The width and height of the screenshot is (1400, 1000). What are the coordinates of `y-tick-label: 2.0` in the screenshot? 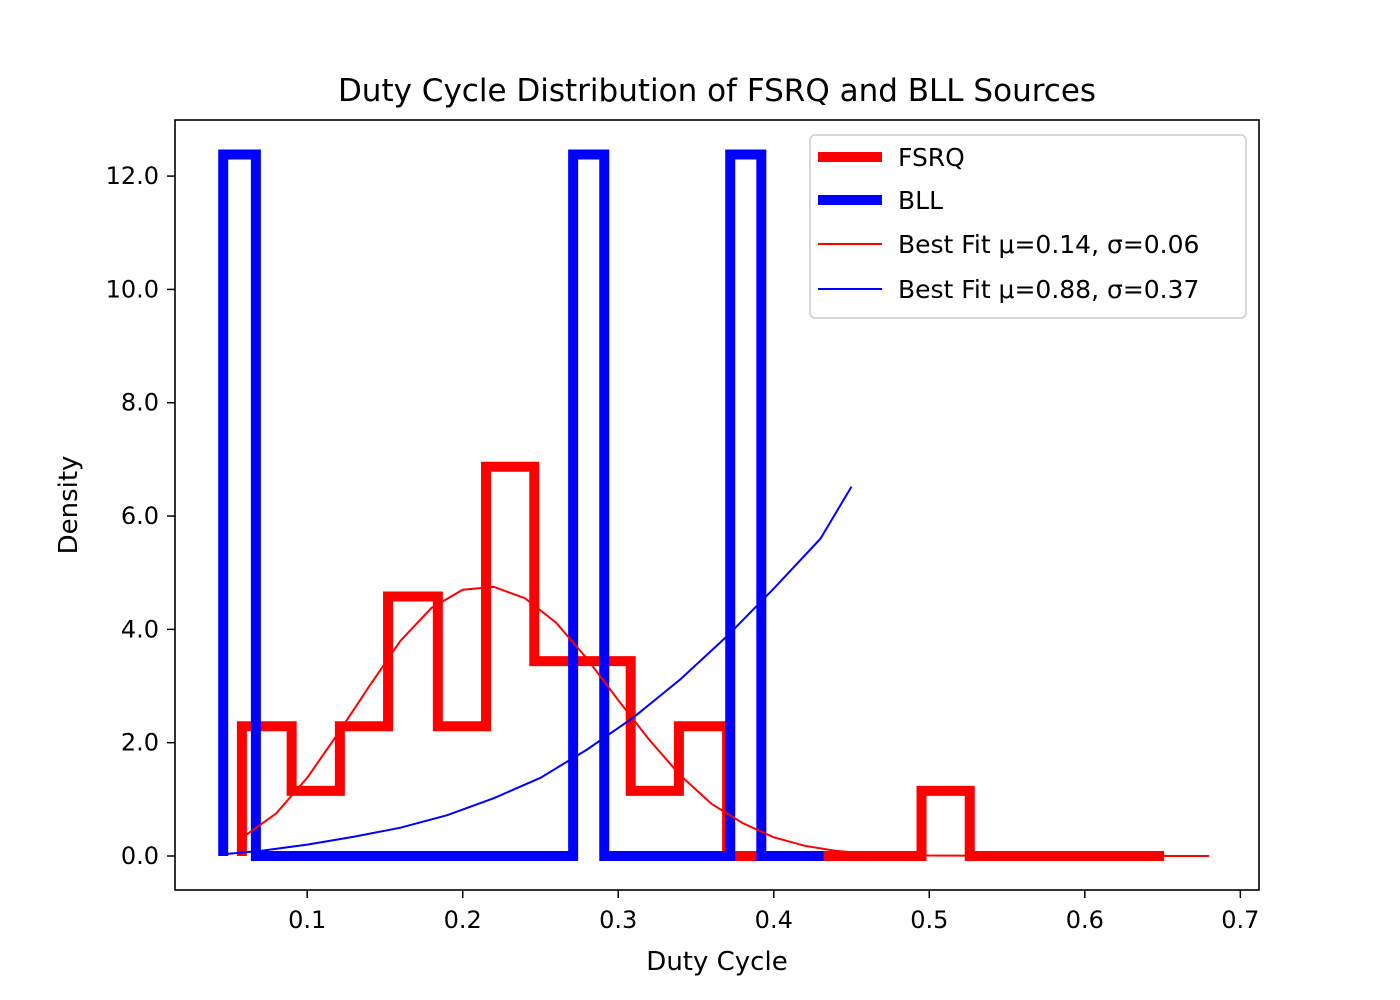 It's located at (140, 743).